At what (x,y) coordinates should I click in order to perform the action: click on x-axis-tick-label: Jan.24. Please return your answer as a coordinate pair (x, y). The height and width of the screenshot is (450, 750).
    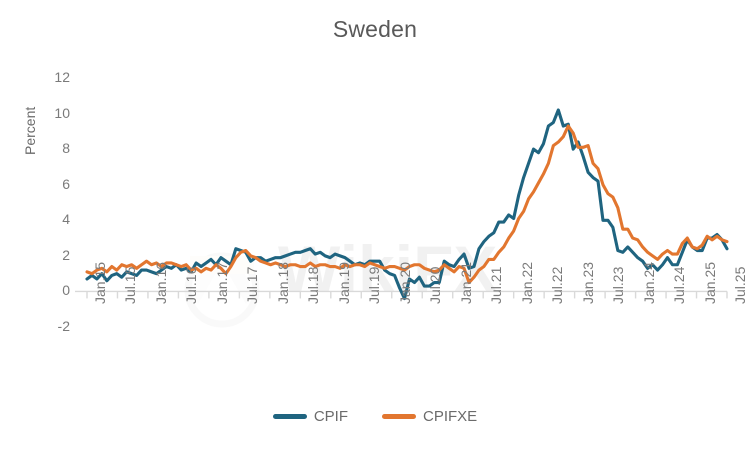
    Looking at the image, I should click on (648, 283).